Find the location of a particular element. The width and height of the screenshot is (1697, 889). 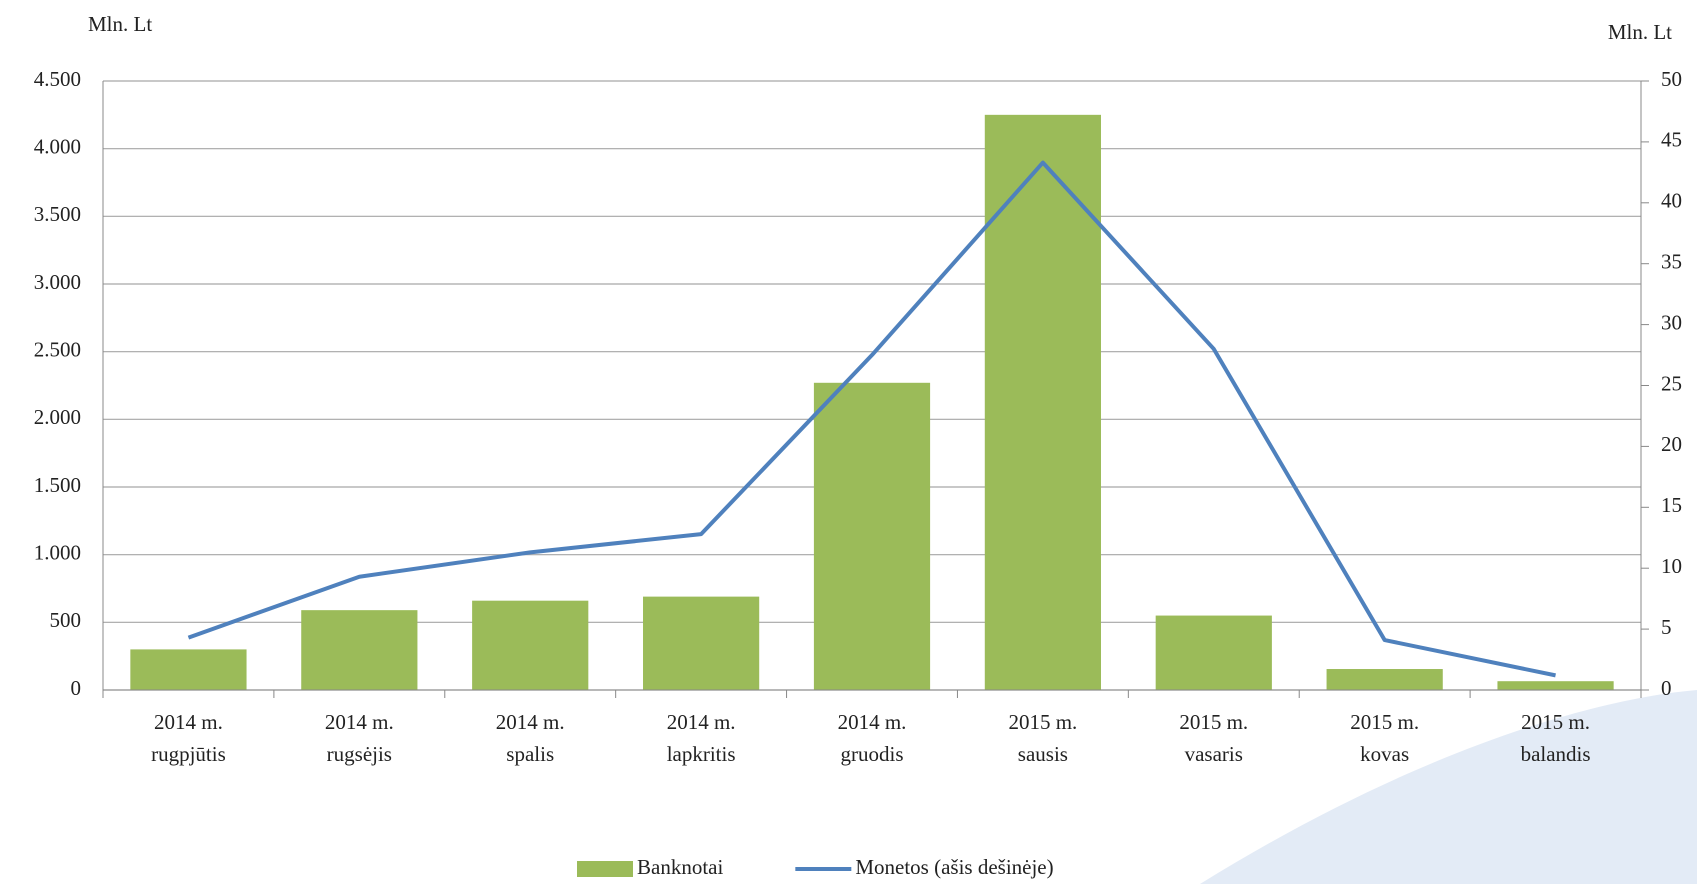

y-tick-label: 1.500 is located at coordinates (57, 485).